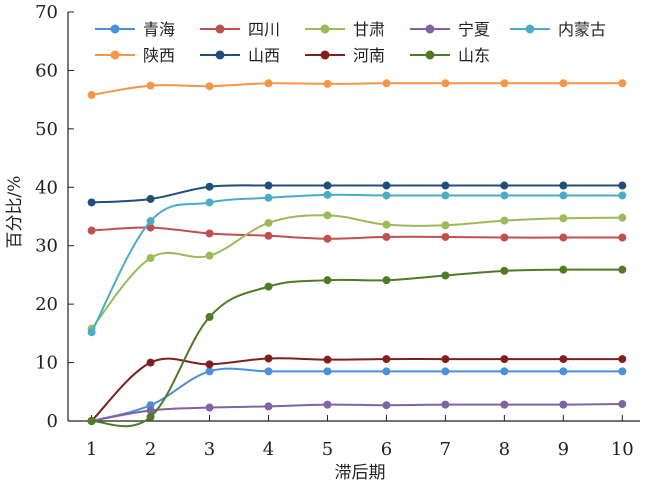 The height and width of the screenshot is (492, 650). Describe the element at coordinates (474, 29) in the screenshot. I see `legend-label: 宁夏` at that location.